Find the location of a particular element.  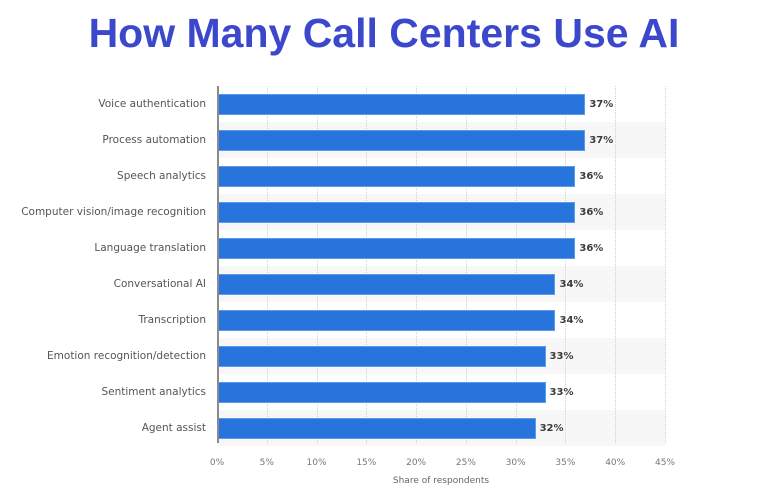

x-tick-label: 40% is located at coordinates (615, 463).